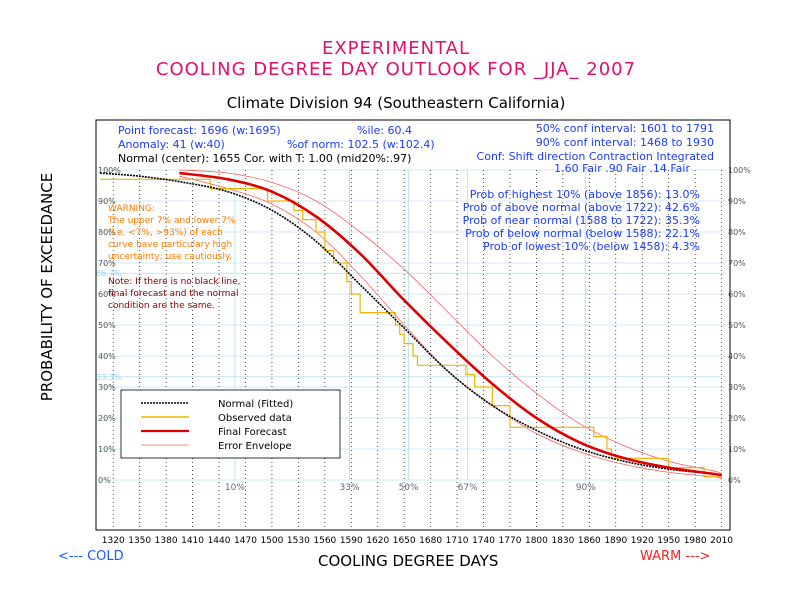  Describe the element at coordinates (192, 541) in the screenshot. I see `x-tick-label: 1410` at that location.